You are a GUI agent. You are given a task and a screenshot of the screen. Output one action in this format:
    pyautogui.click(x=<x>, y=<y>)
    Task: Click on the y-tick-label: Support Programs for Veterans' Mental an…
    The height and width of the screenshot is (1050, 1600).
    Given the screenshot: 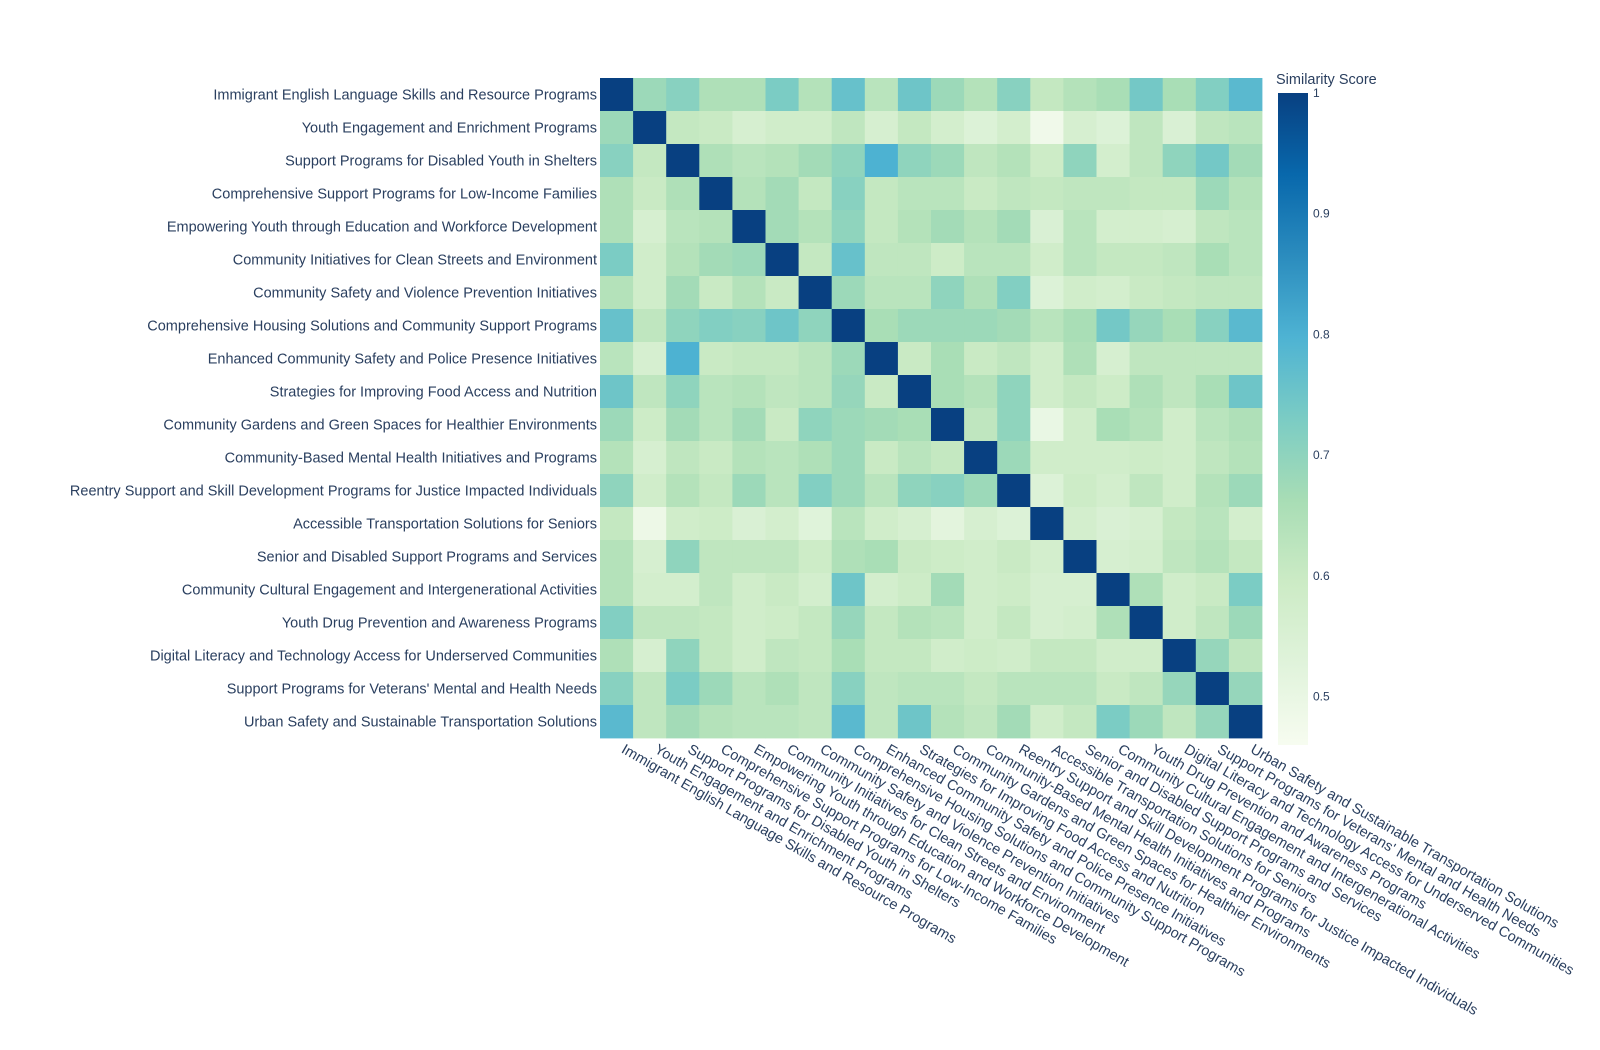 What is the action you would take?
    pyautogui.click(x=412, y=690)
    